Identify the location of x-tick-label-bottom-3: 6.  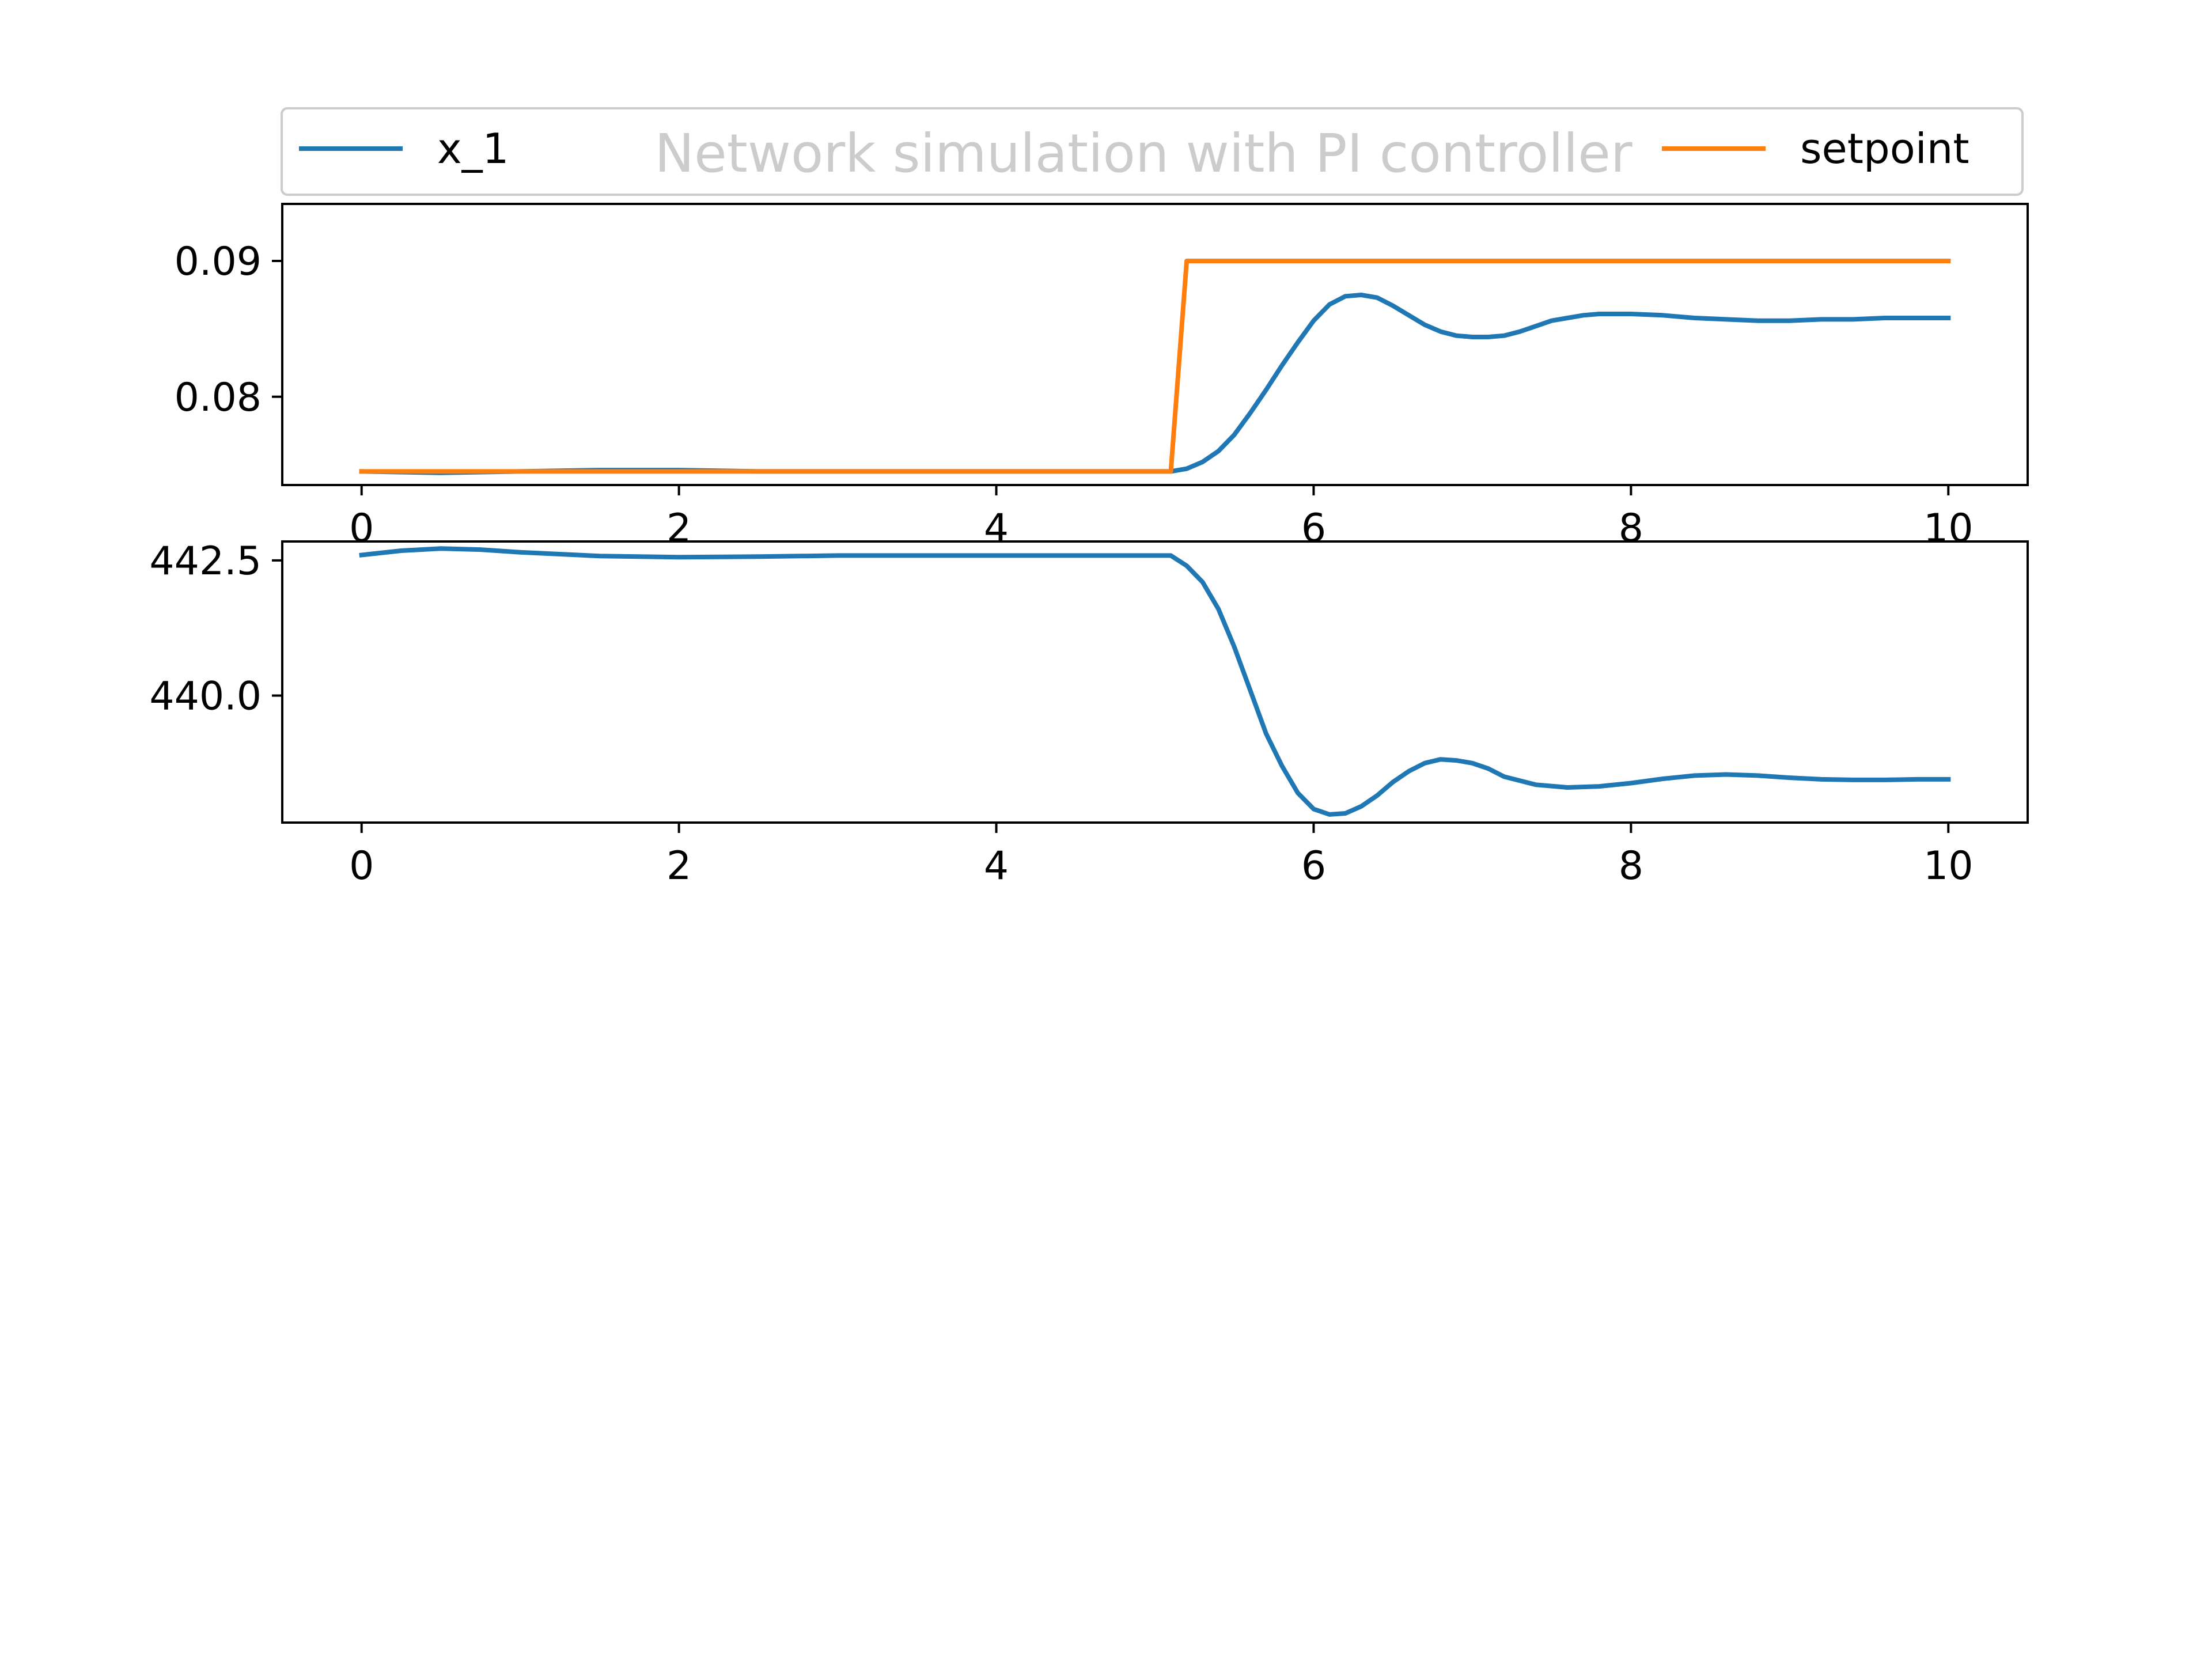
(1313, 866).